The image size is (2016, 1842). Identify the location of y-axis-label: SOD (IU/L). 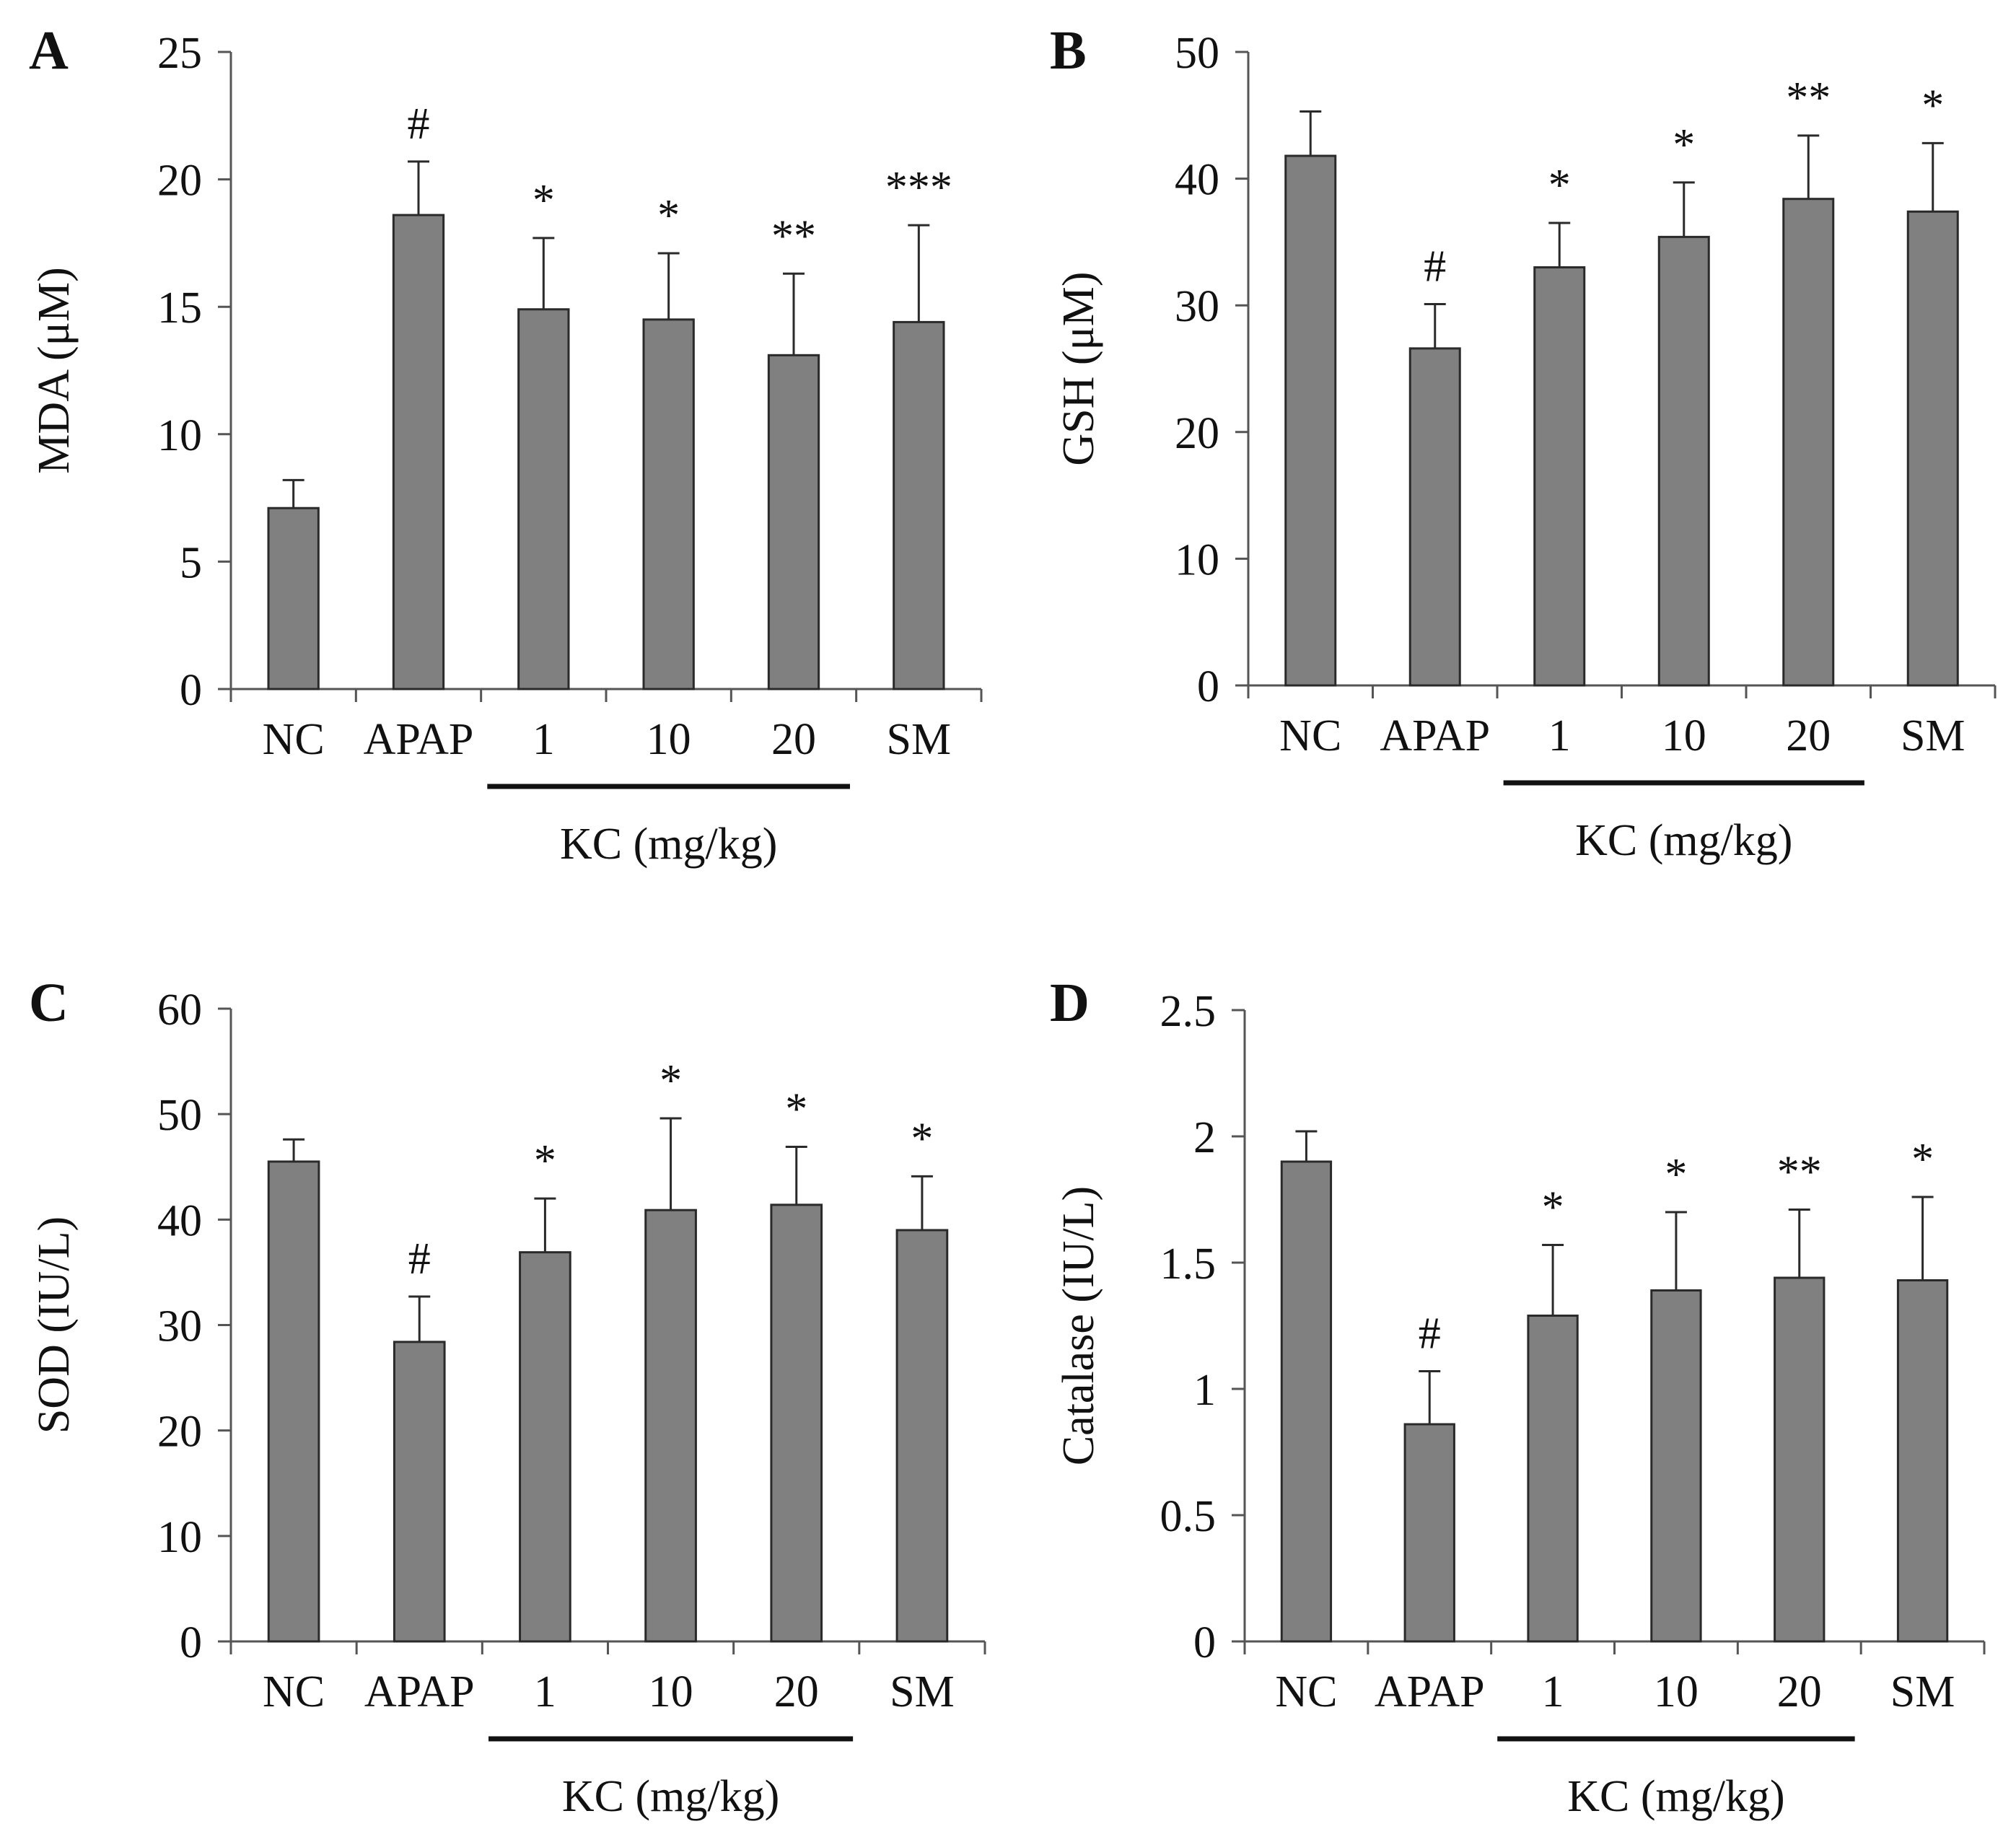
(54, 1325).